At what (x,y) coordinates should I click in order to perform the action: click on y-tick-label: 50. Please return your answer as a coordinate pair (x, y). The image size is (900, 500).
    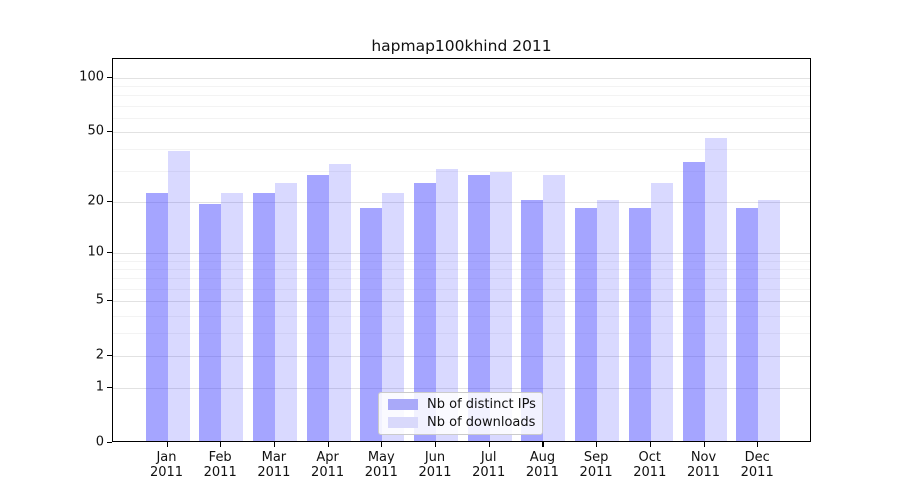
    Looking at the image, I should click on (95, 131).